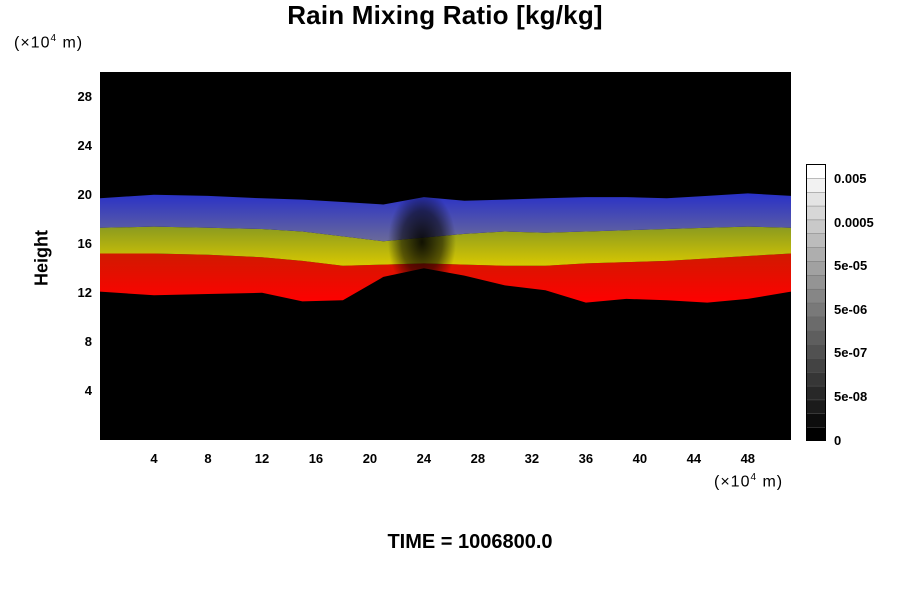 The height and width of the screenshot is (600, 900). I want to click on x-tick-label: 36, so click(586, 458).